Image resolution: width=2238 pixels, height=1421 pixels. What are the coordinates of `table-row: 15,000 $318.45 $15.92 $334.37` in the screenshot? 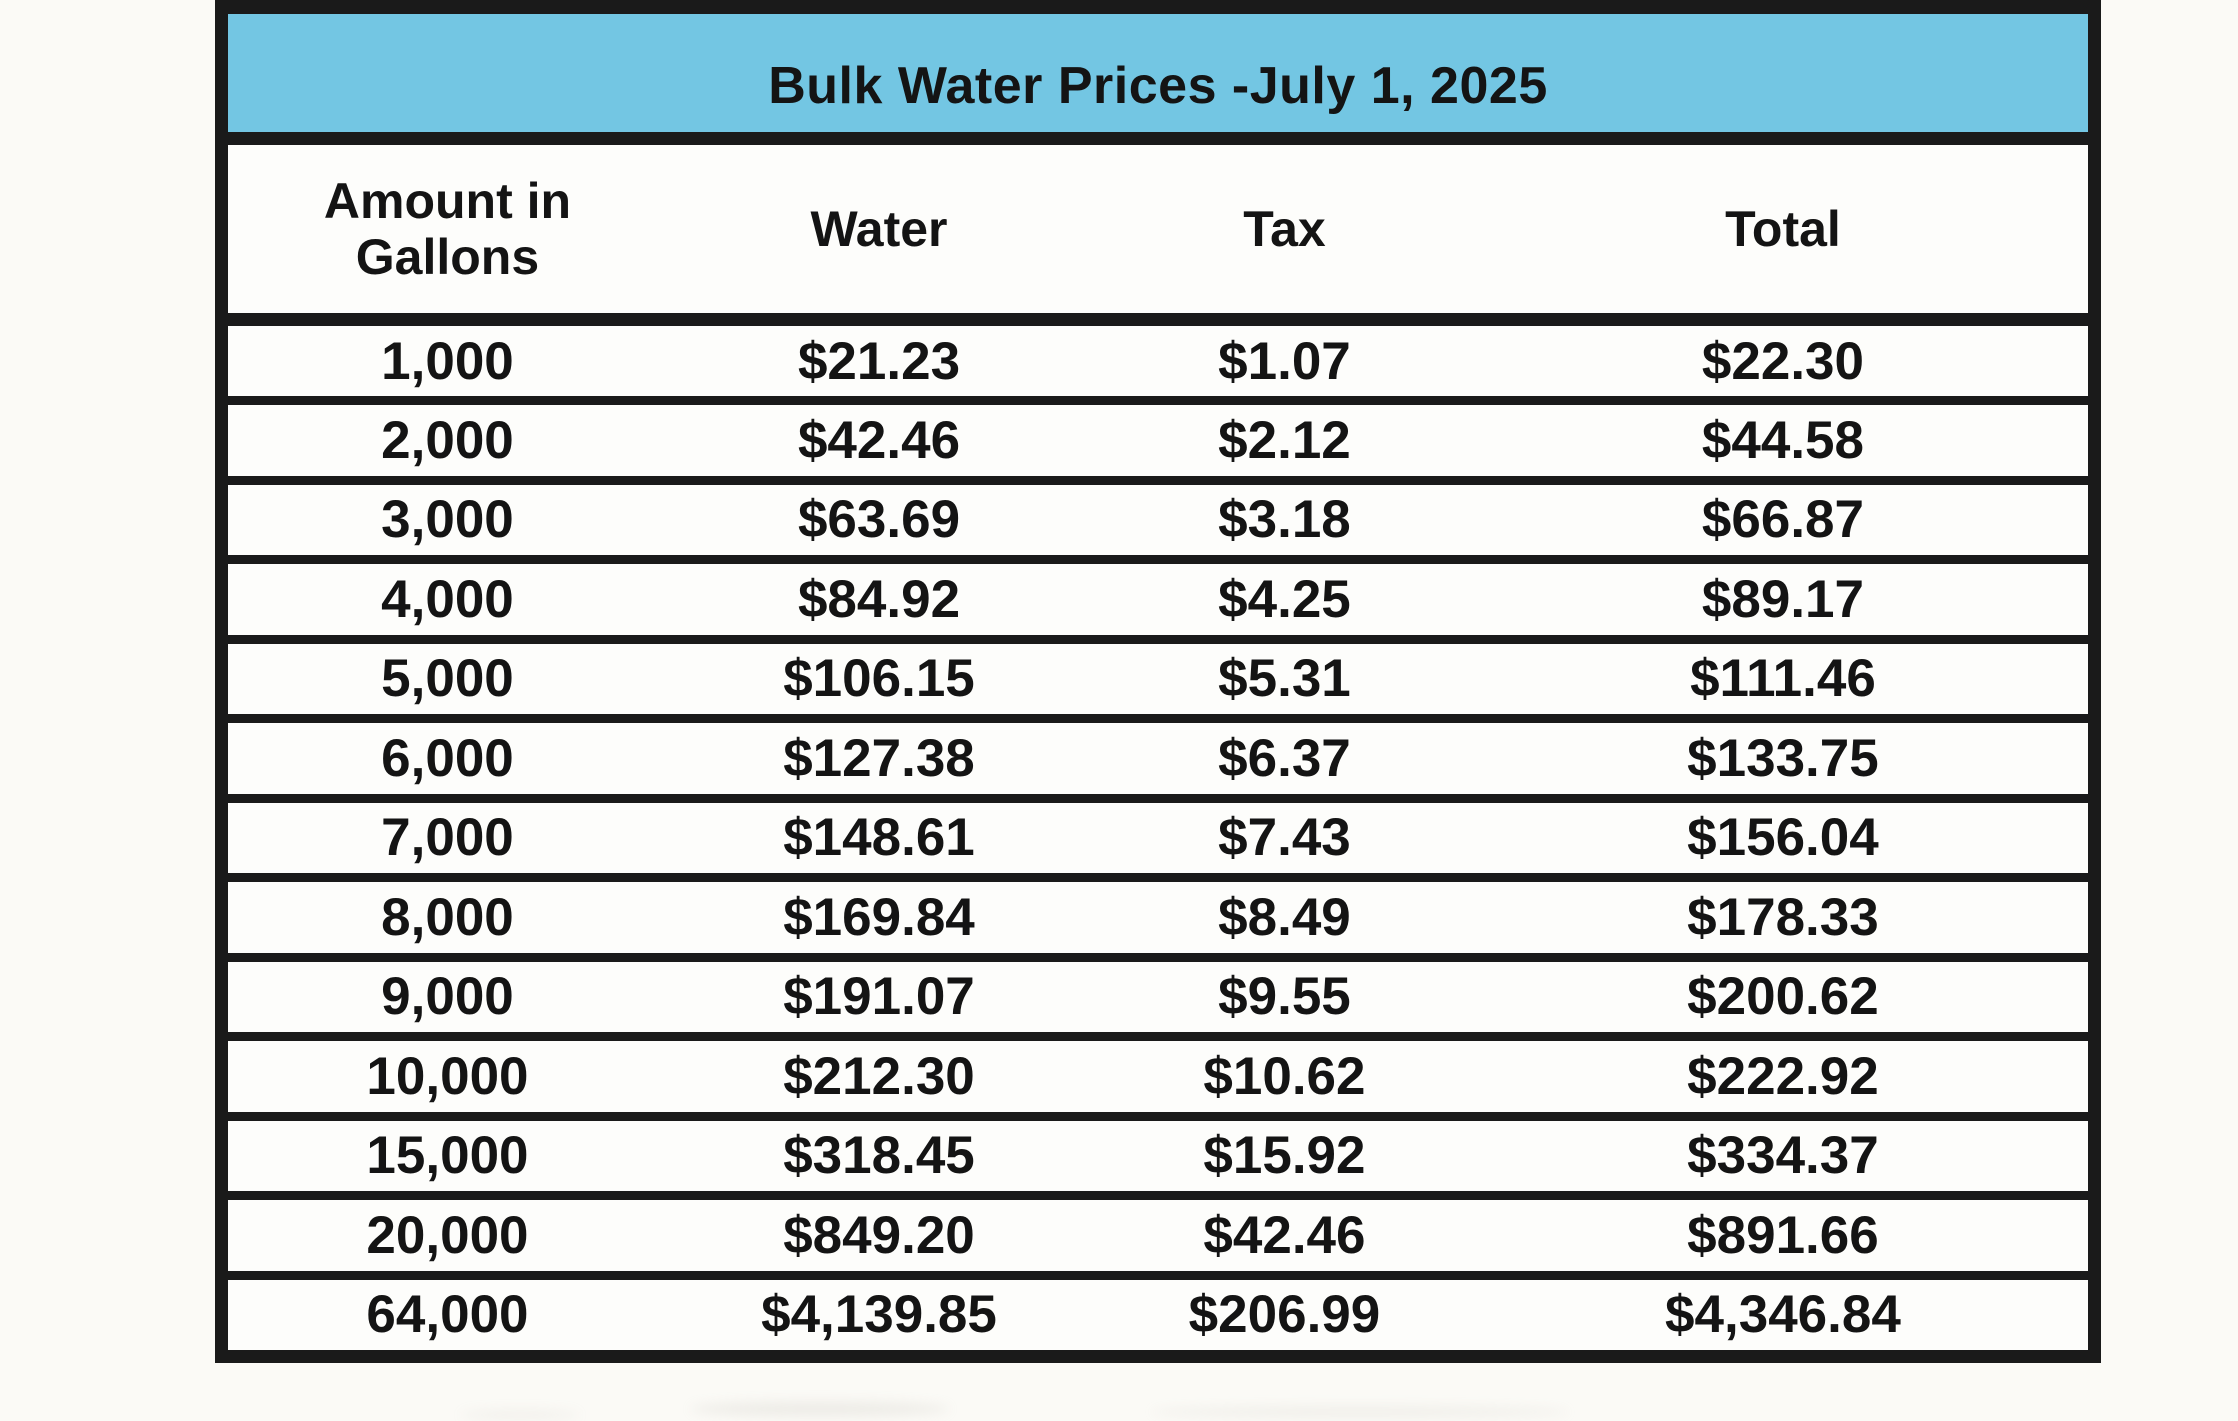 It's located at (1158, 1161).